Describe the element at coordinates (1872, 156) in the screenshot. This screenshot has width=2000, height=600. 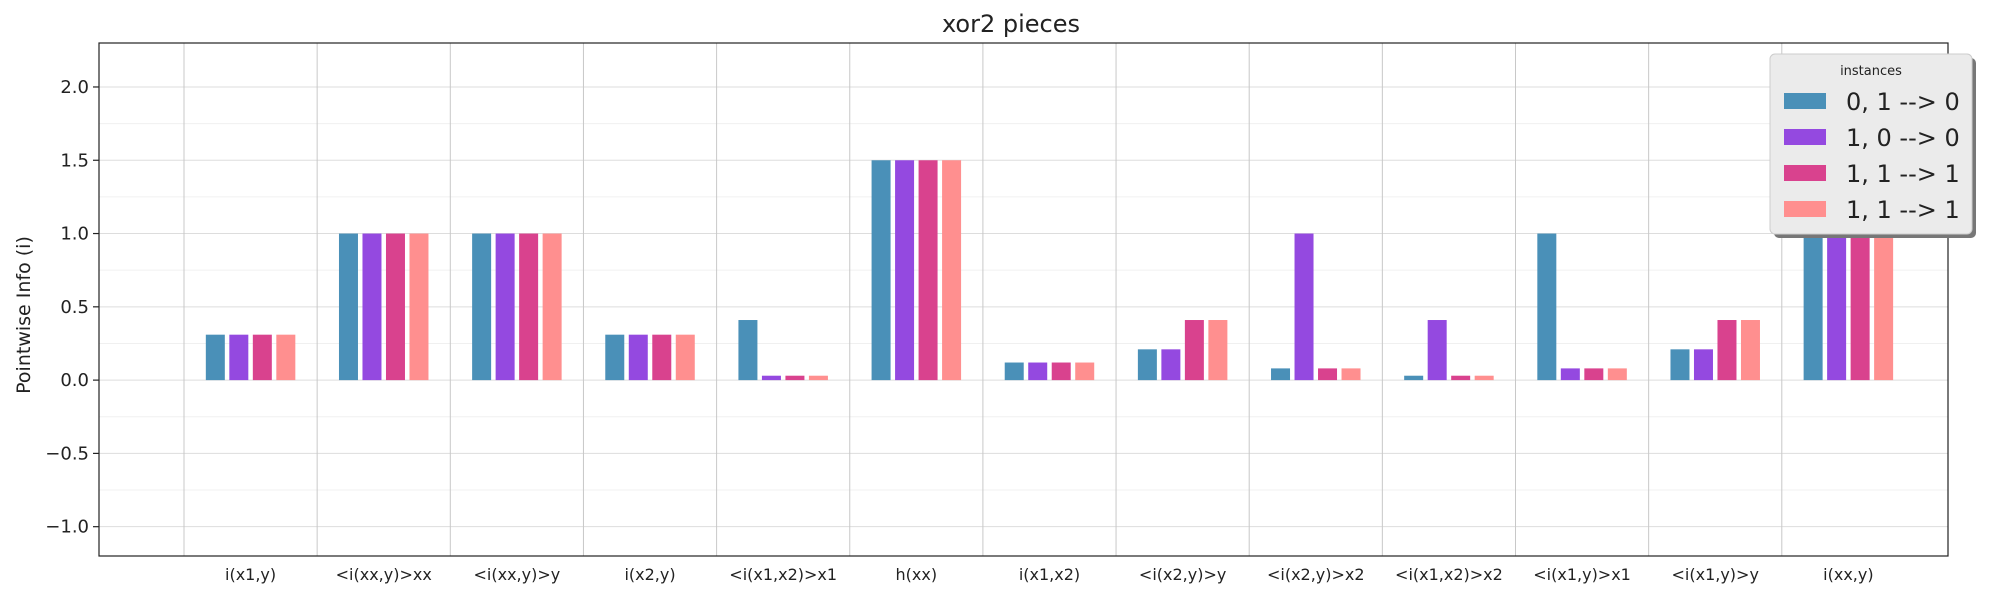
I see `legend-entries: 0, 1 --> 0 1, 0 --> 0 1, 1 --> 1 1, 1 --> 1` at that location.